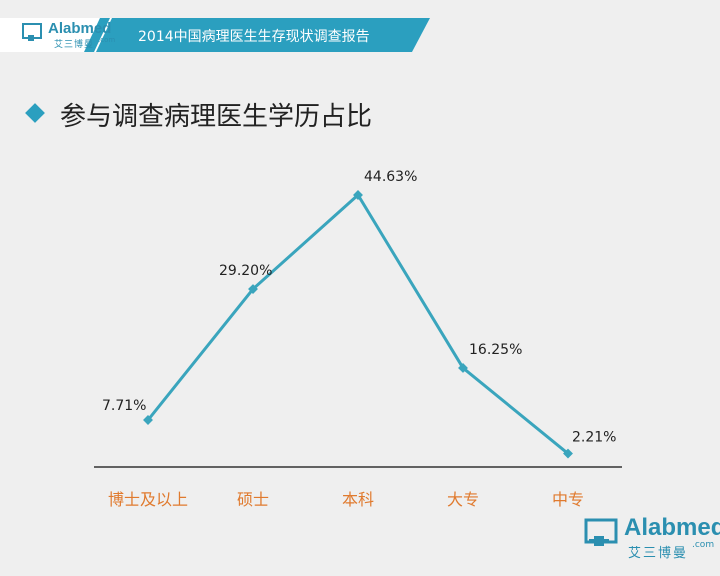 This screenshot has width=720, height=576. What do you see at coordinates (463, 499) in the screenshot?
I see `category-label: 大专` at bounding box center [463, 499].